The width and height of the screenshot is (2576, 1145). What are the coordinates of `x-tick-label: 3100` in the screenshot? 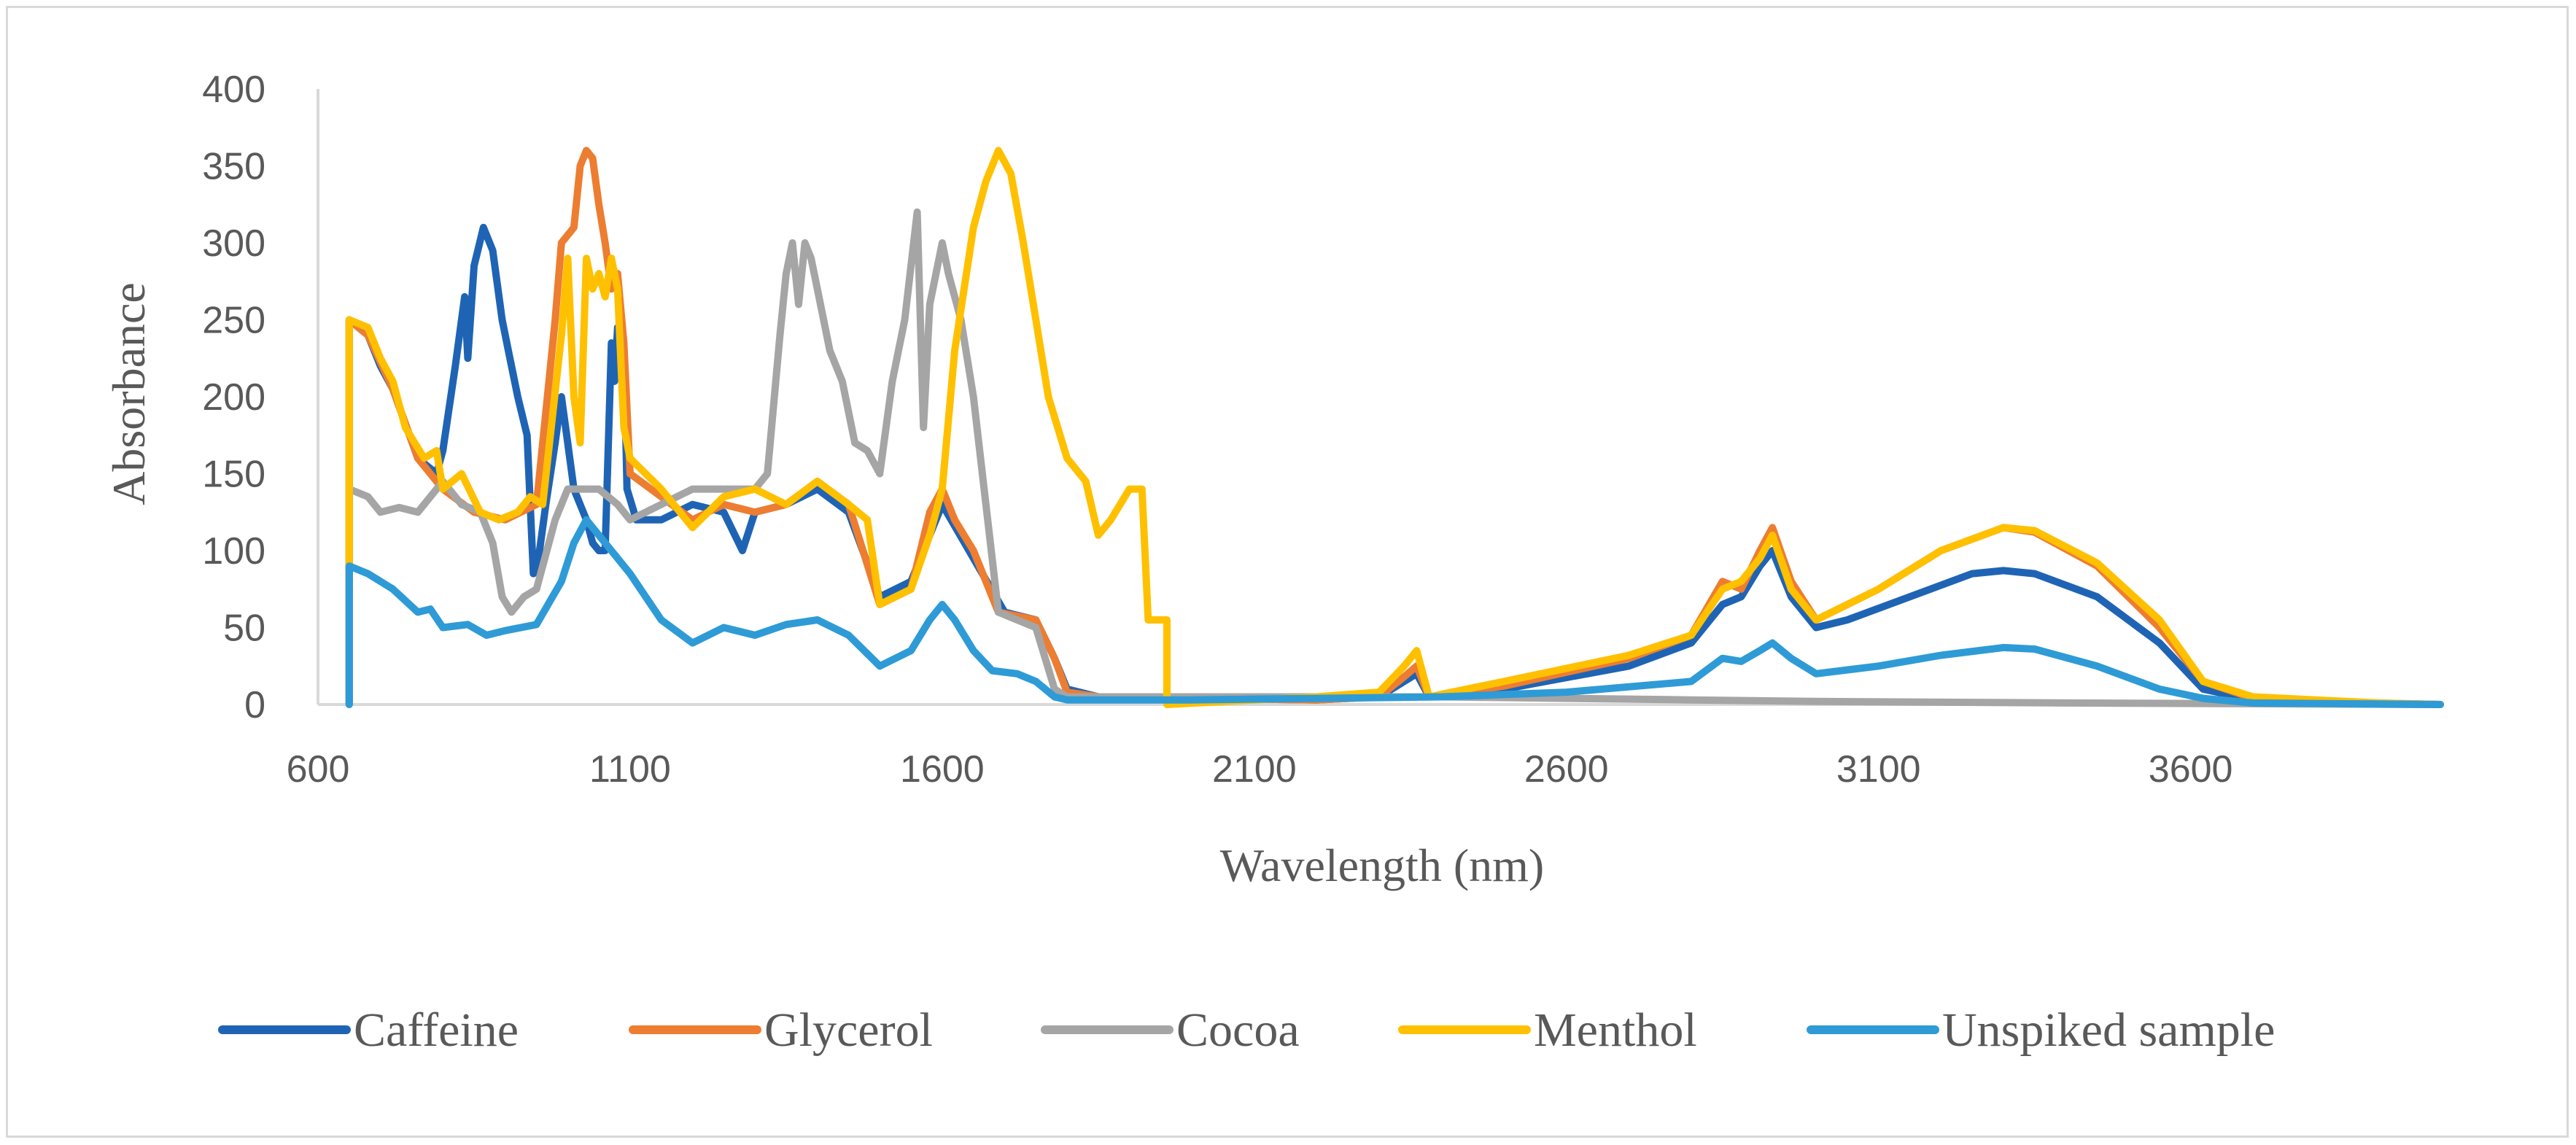 It's located at (1878, 769).